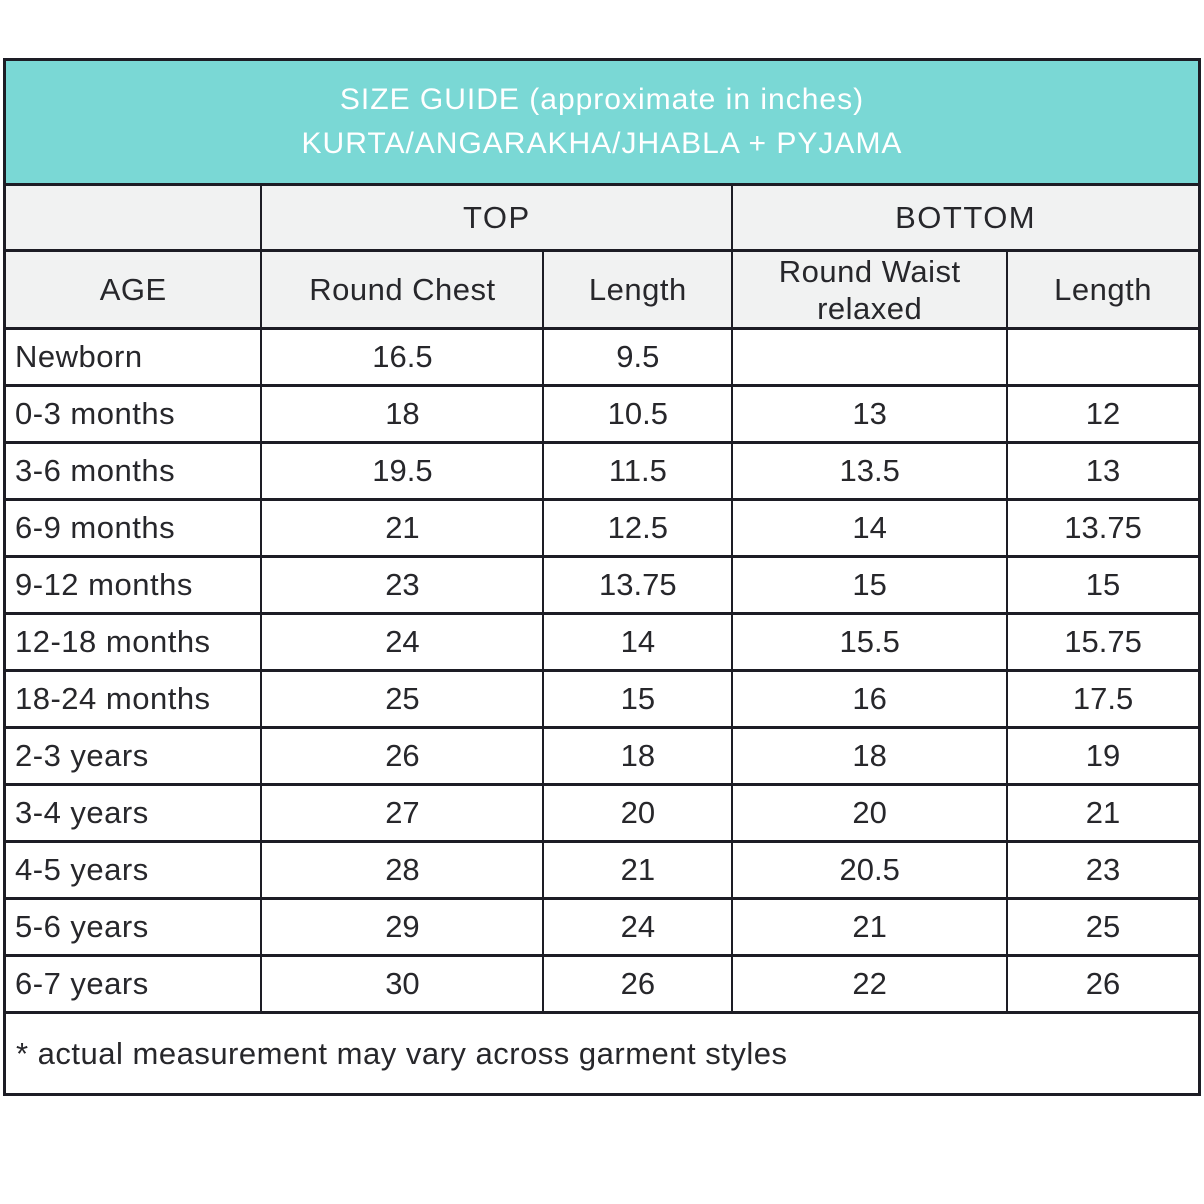 Image resolution: width=1204 pixels, height=1204 pixels. I want to click on table-row: 3-4 years 27 20 20 21, so click(602, 813).